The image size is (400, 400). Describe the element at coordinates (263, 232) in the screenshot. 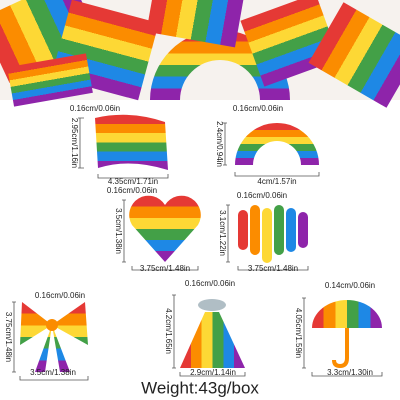

I see `bars-item: 0.16cm/0.06in 3.1cm/1.22in 3.75cm/1.48in` at that location.